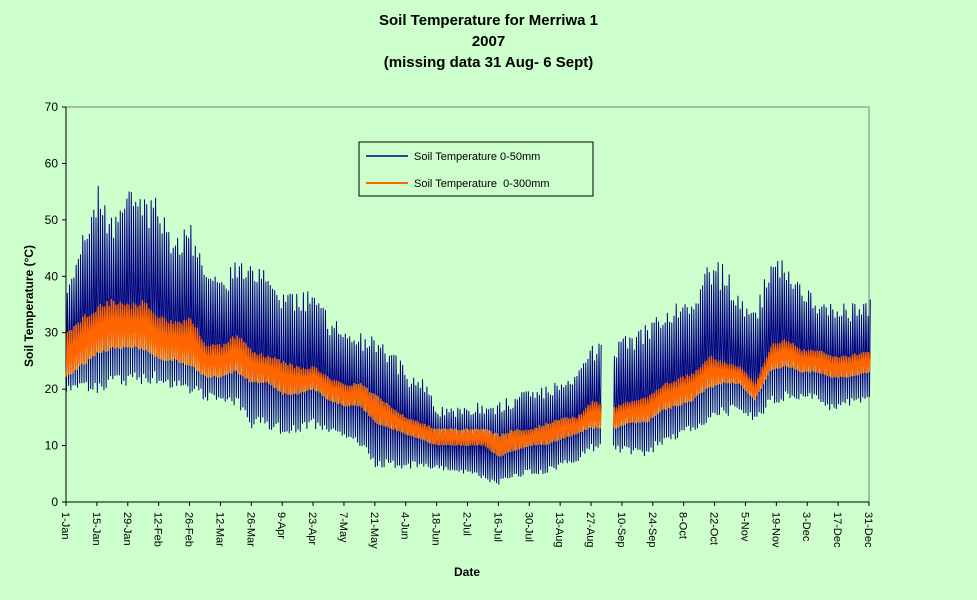  What do you see at coordinates (837, 530) in the screenshot?
I see `x-tick-label: 17-Dec` at bounding box center [837, 530].